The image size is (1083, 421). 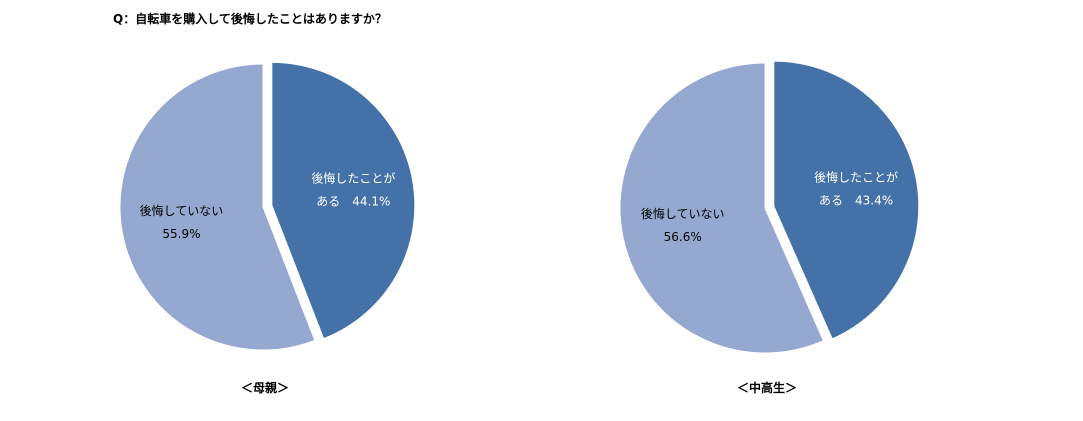 I want to click on group-label-students: ＜中高生＞, so click(x=767, y=388).